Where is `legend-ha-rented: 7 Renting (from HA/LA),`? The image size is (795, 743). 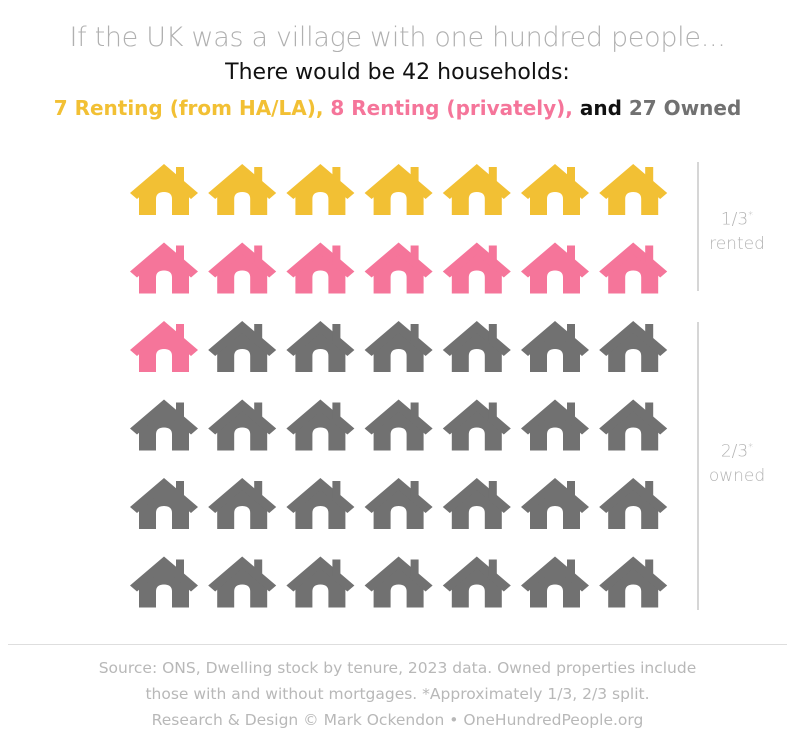
legend-ha-rented: 7 Renting (from HA/LA), is located at coordinates (188, 108).